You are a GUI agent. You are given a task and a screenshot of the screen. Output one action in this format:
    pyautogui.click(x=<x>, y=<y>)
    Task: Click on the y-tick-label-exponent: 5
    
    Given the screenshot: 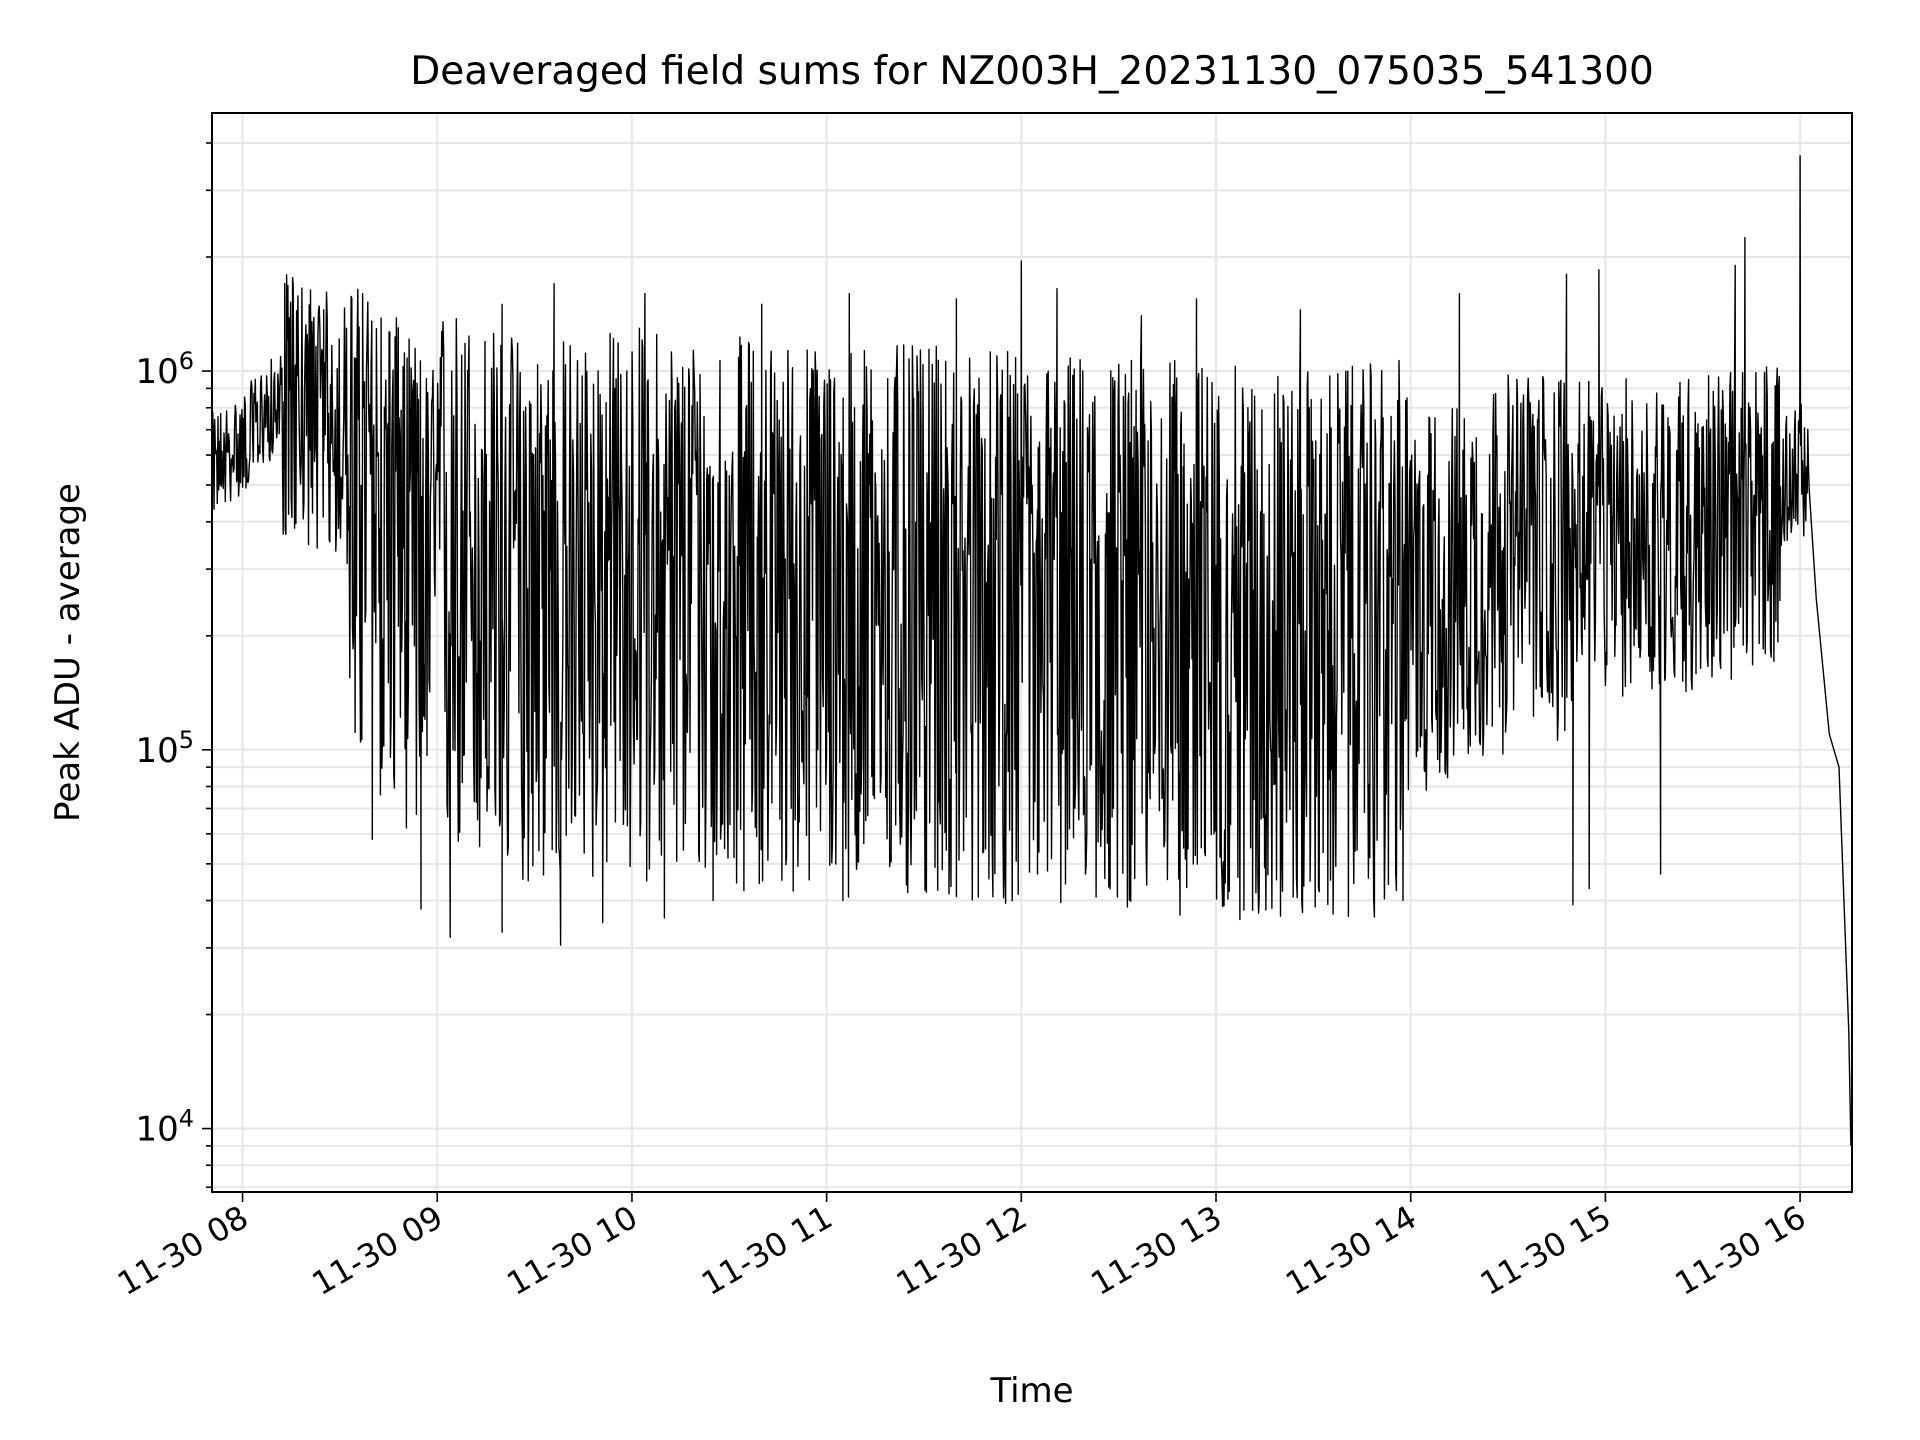 What is the action you would take?
    pyautogui.click(x=186, y=740)
    